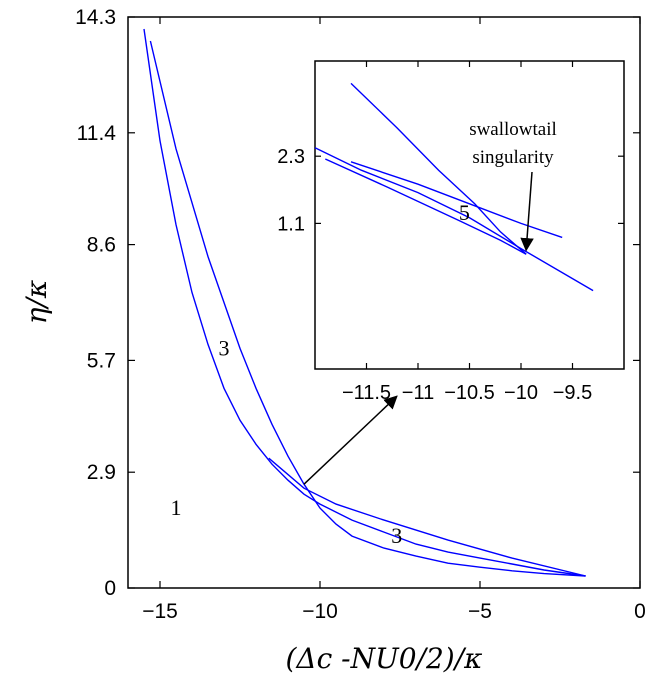 This screenshot has width=660, height=675. Describe the element at coordinates (521, 393) in the screenshot. I see `inset-x-tick-label-3: −10` at that location.